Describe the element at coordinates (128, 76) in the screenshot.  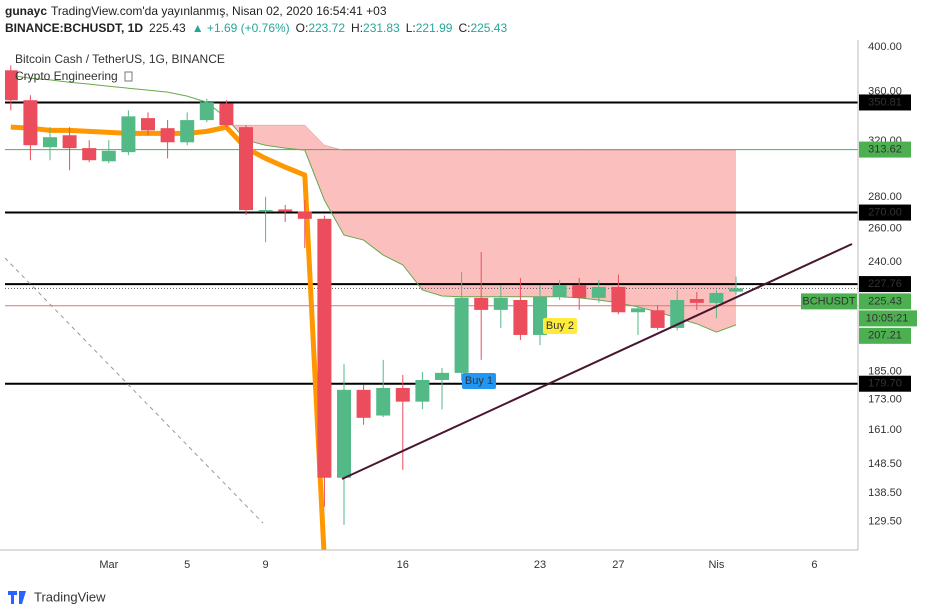
I see `icon` at that location.